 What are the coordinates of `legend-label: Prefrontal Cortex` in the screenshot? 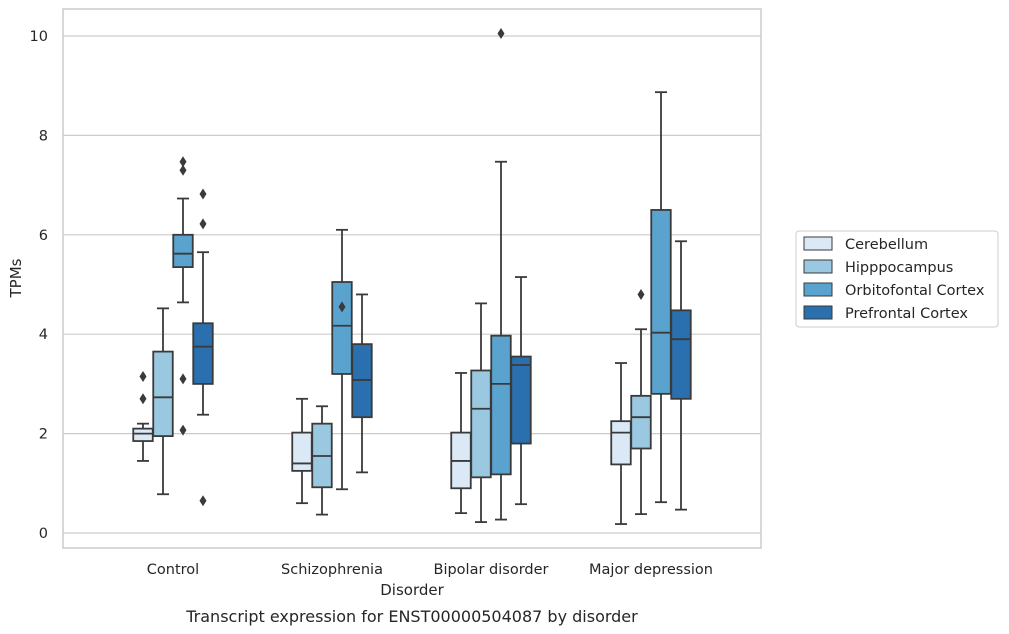 It's located at (906, 314).